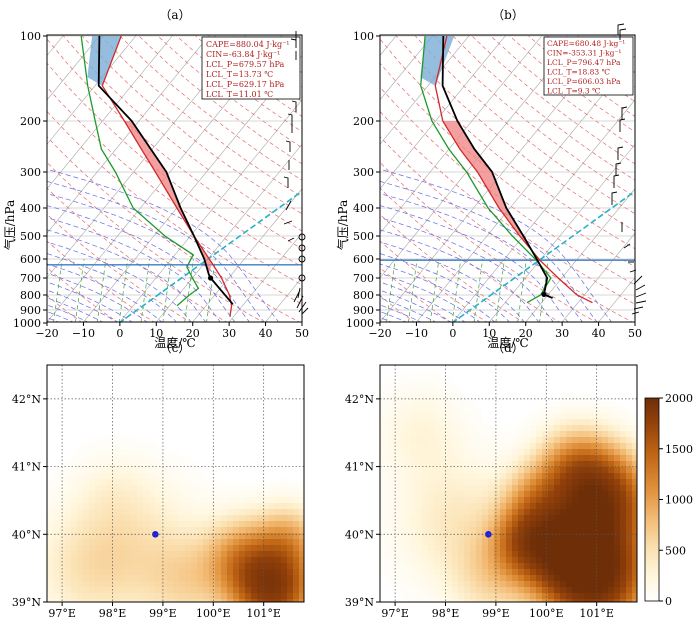 This screenshot has height=627, width=700. Describe the element at coordinates (544, 294) in the screenshot. I see `lcl-point` at that location.